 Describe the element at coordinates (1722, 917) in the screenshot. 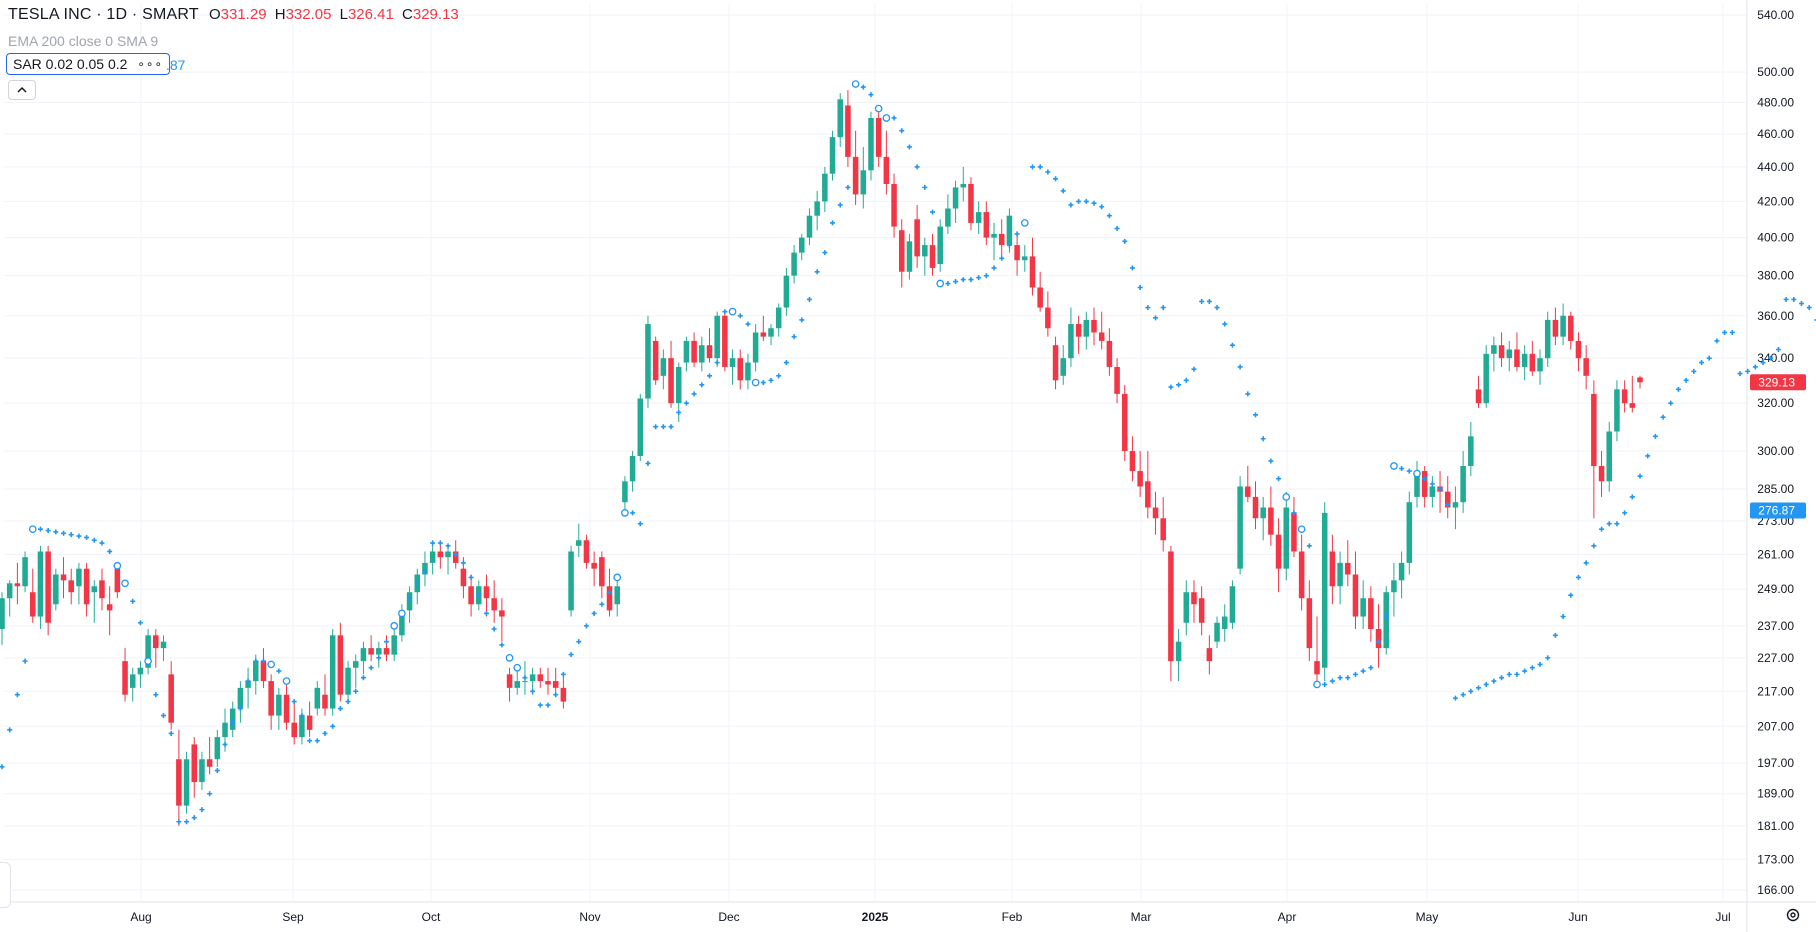

I see `time-tick-label: Jul` at that location.